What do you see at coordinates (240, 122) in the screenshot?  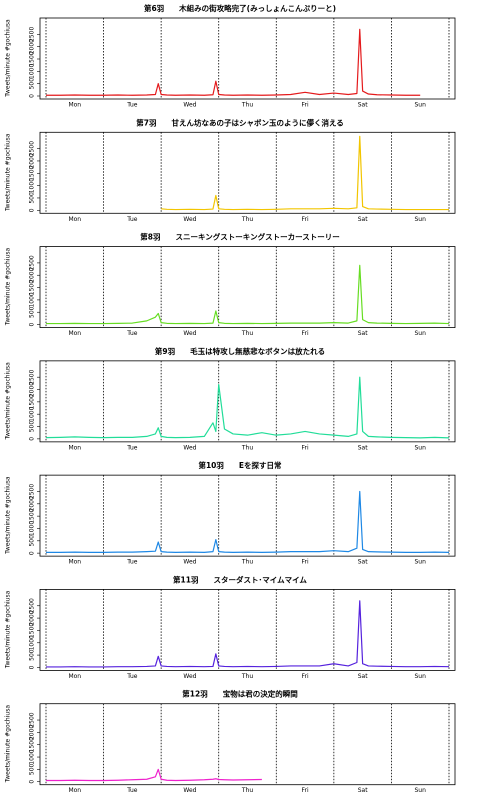 I see `chart-title: 第7羽 甘えん坊なあの子はシャボン玉のように儚く消える` at bounding box center [240, 122].